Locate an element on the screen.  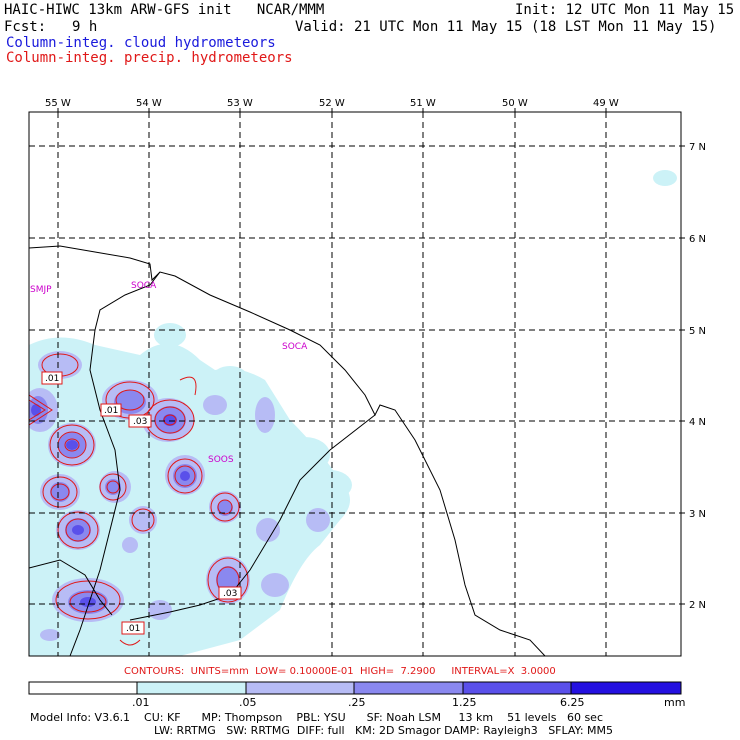
station-smjp: SMJP is located at coordinates (41, 290).